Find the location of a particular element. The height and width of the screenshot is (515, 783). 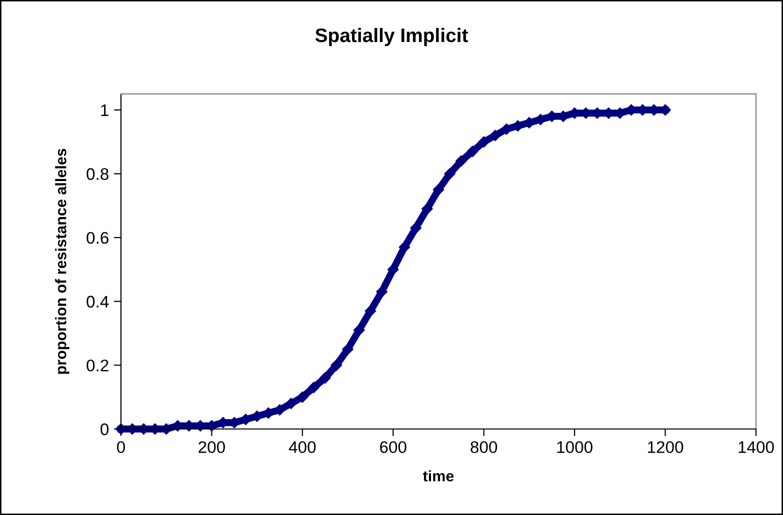

x-tick-label: 1000 is located at coordinates (574, 447).